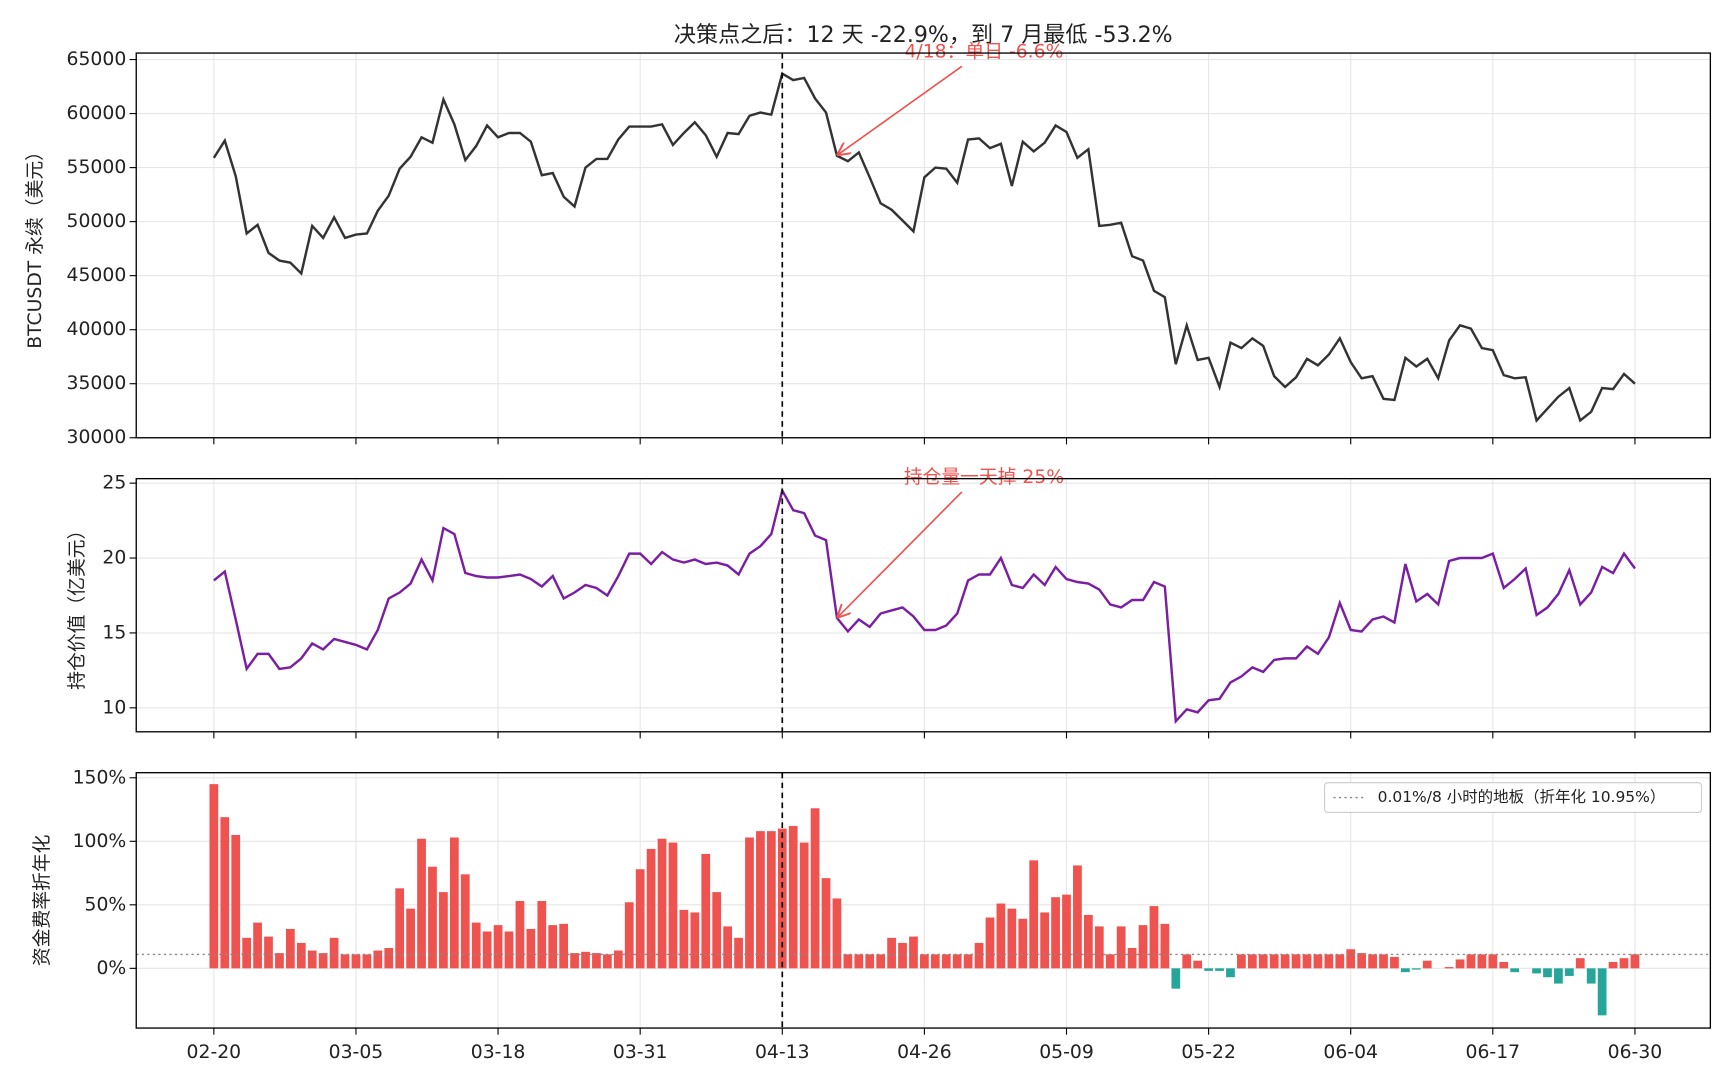 This screenshot has width=1725, height=1084. I want to click on annotation: 持仓量一天掉 25%, so click(984, 477).